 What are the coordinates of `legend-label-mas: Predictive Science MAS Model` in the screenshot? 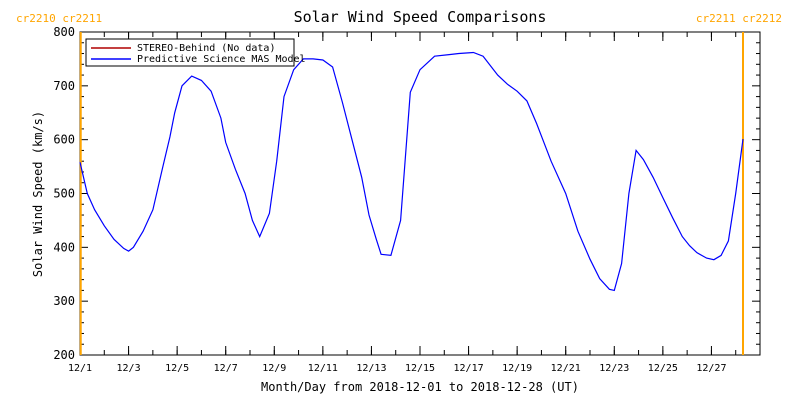 It's located at (221, 59).